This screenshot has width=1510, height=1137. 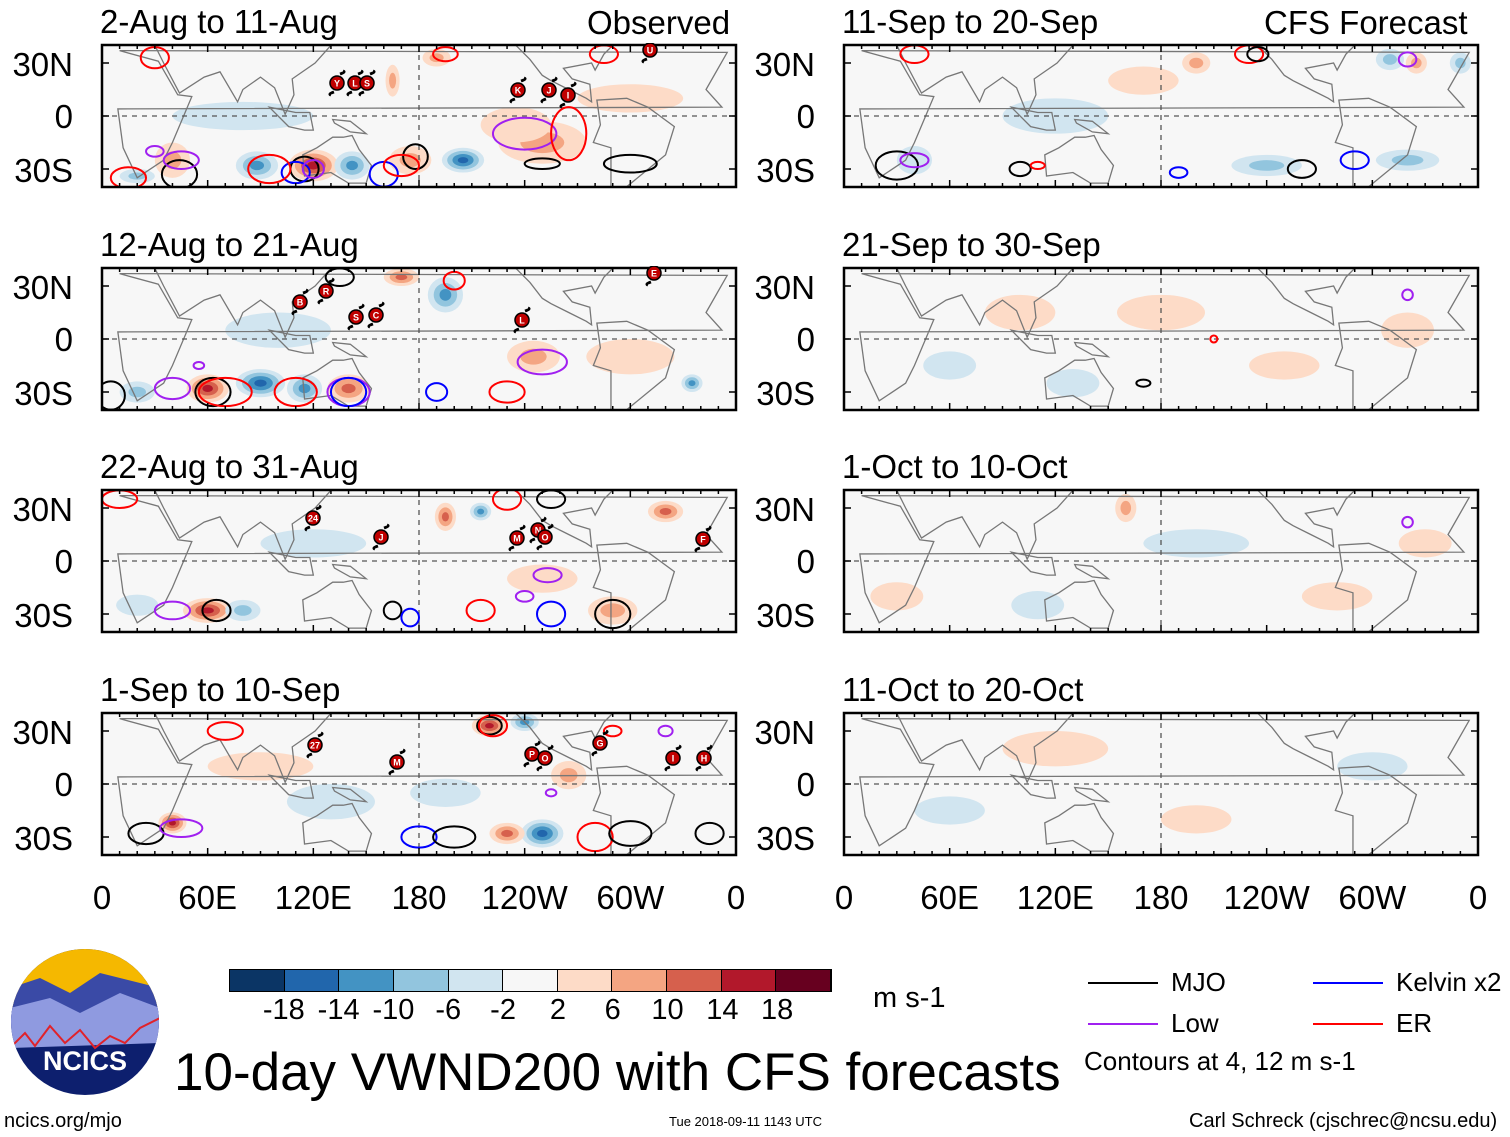 I want to click on colorbar-tick-label: 18, so click(x=777, y=1010).